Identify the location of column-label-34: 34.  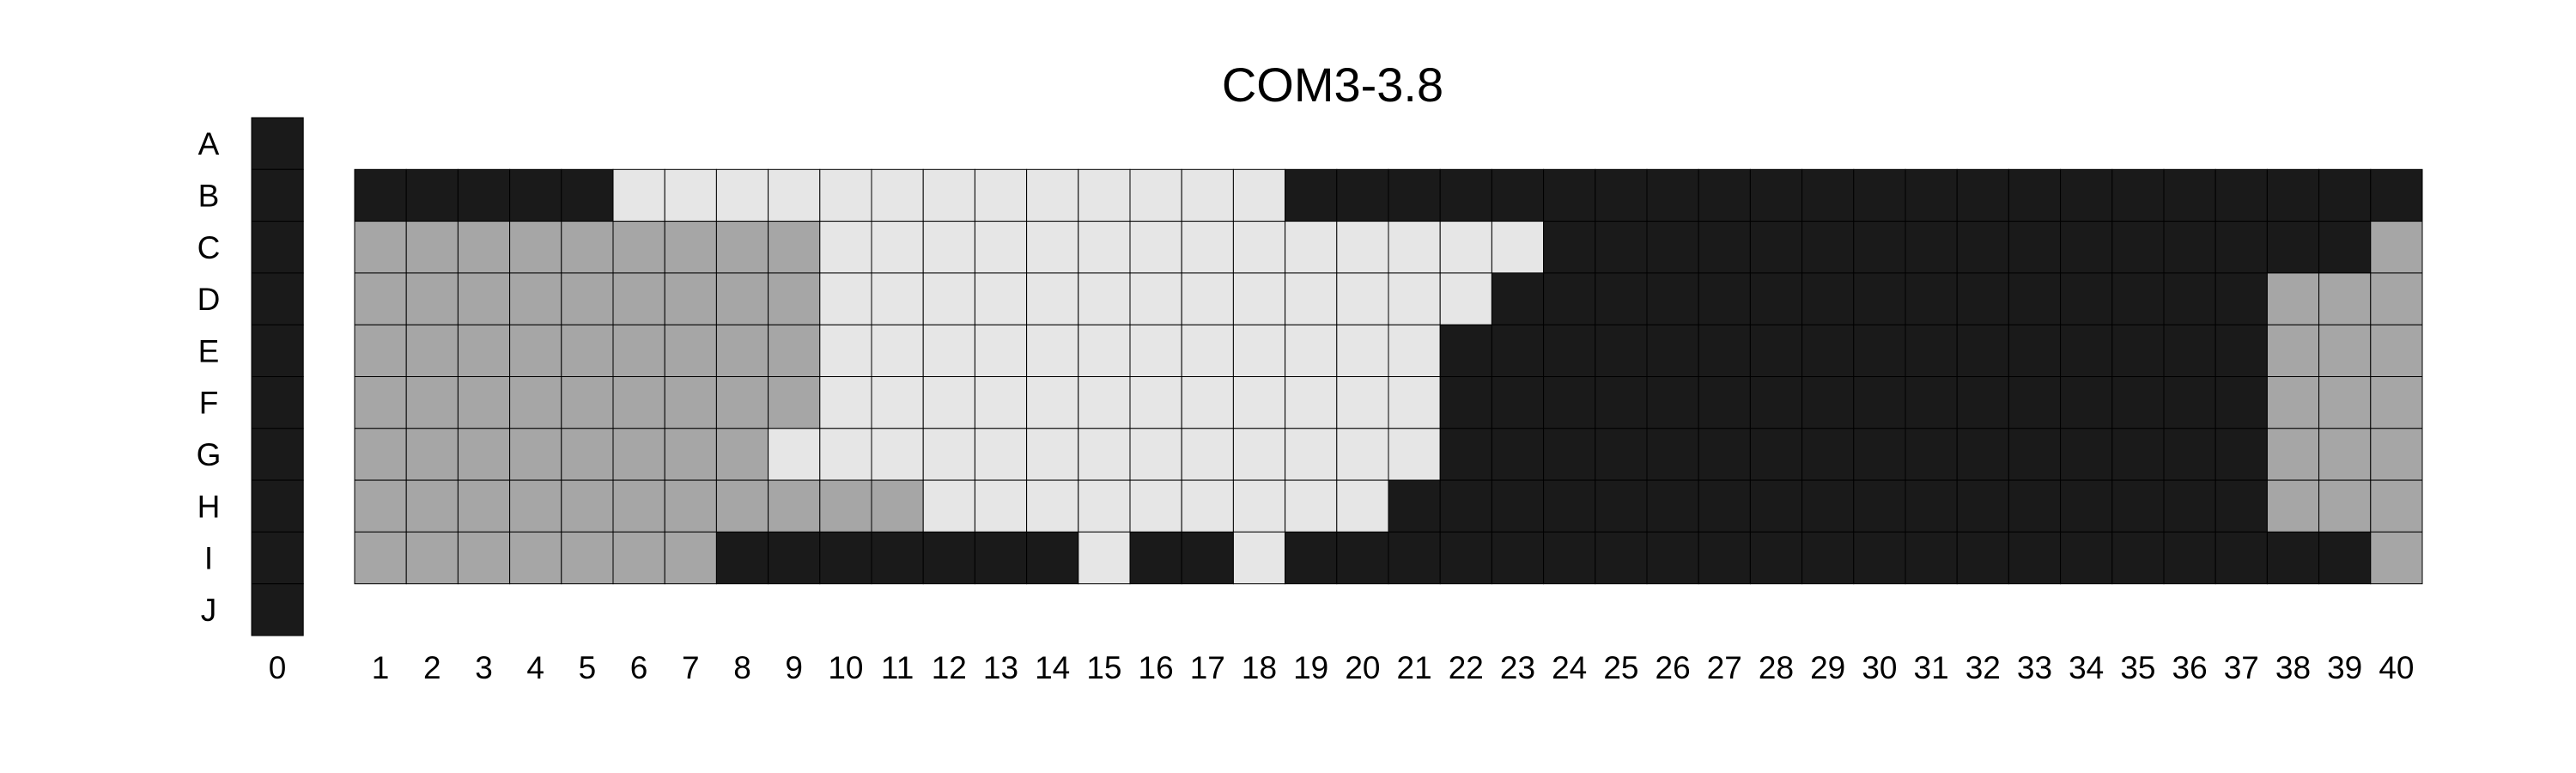
(2086, 667).